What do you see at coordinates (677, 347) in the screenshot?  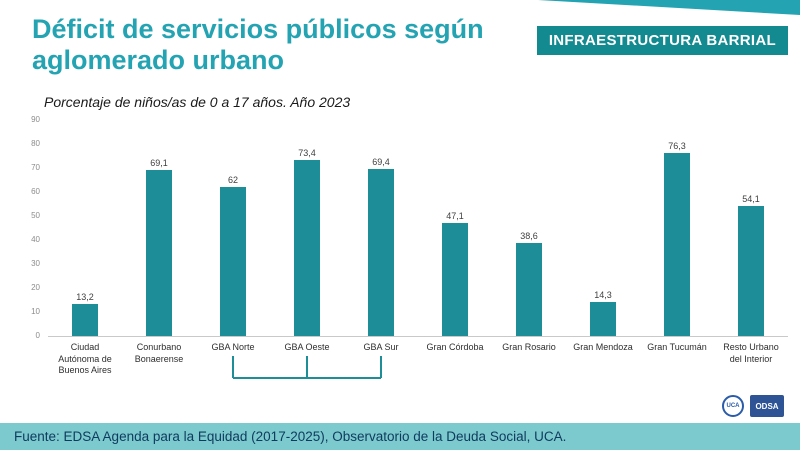 I see `x-axis-label: Gran Tucumán` at bounding box center [677, 347].